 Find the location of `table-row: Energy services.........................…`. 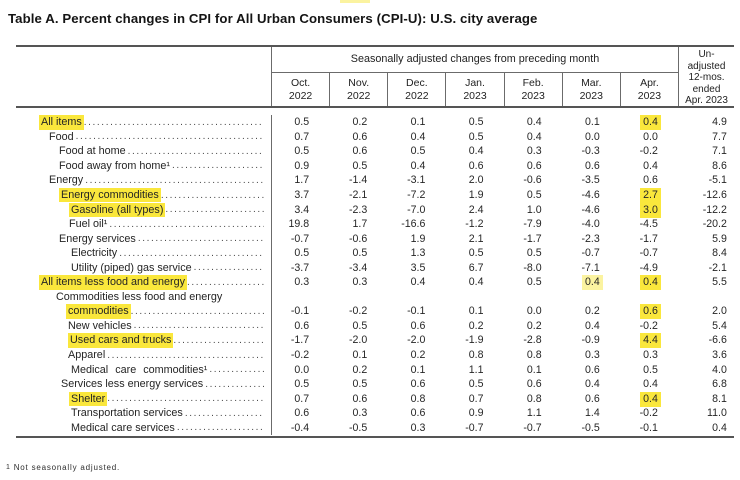

table-row: Energy services.........................… is located at coordinates (375, 238).